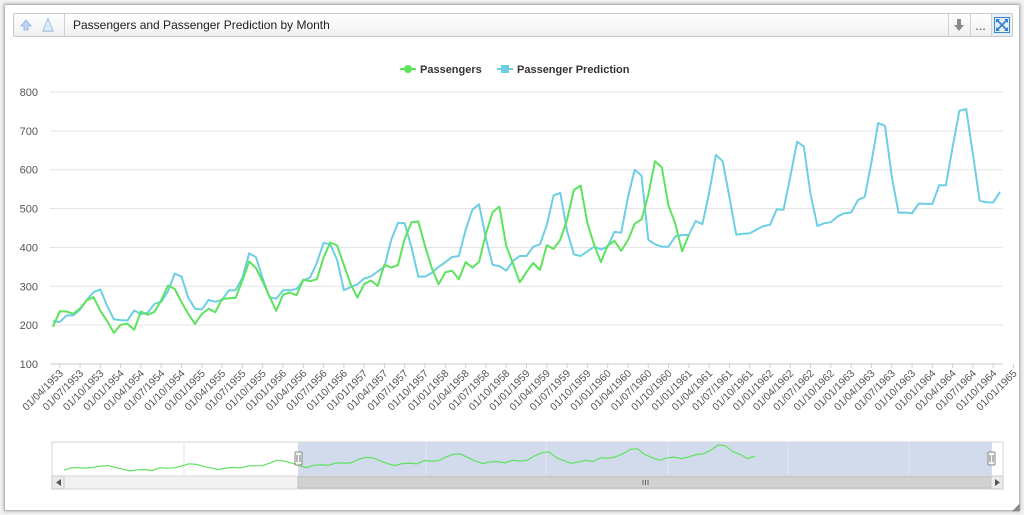  I want to click on y-tick-label: 300, so click(29, 287).